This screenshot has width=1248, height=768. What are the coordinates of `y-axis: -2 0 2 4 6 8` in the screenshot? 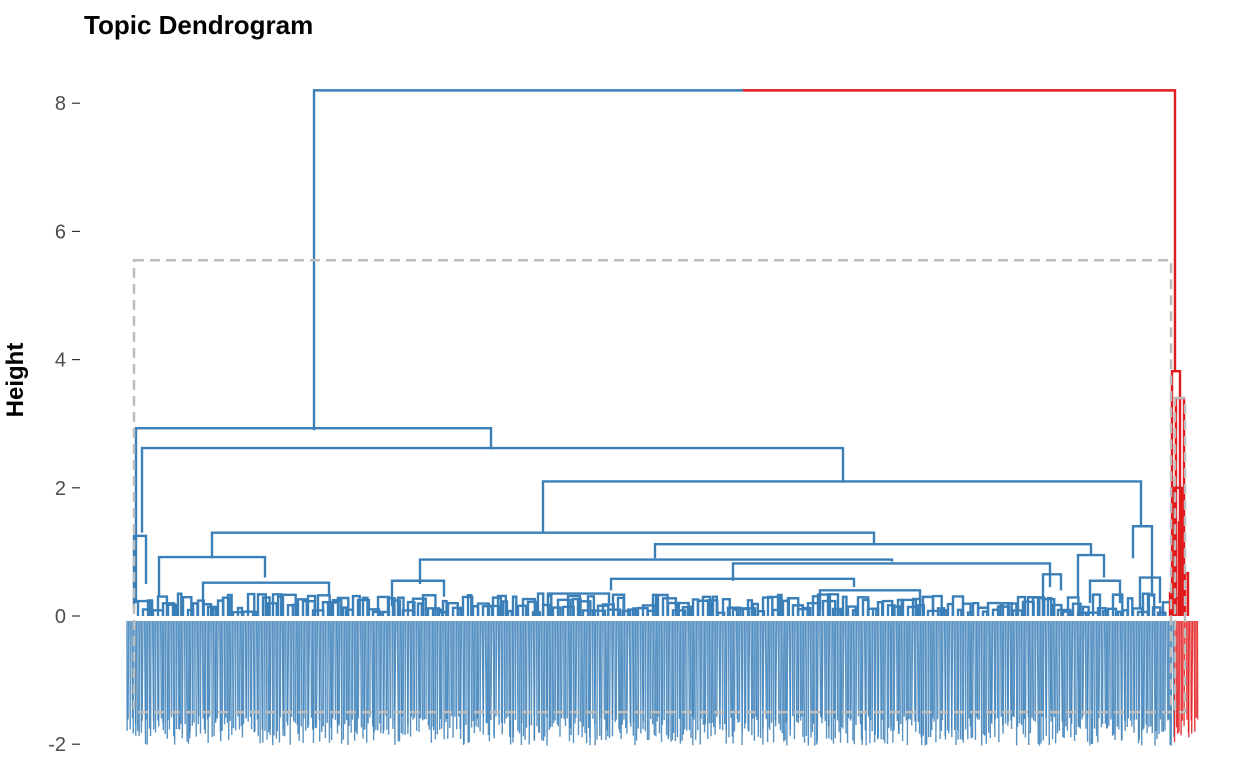 It's located at (64, 424).